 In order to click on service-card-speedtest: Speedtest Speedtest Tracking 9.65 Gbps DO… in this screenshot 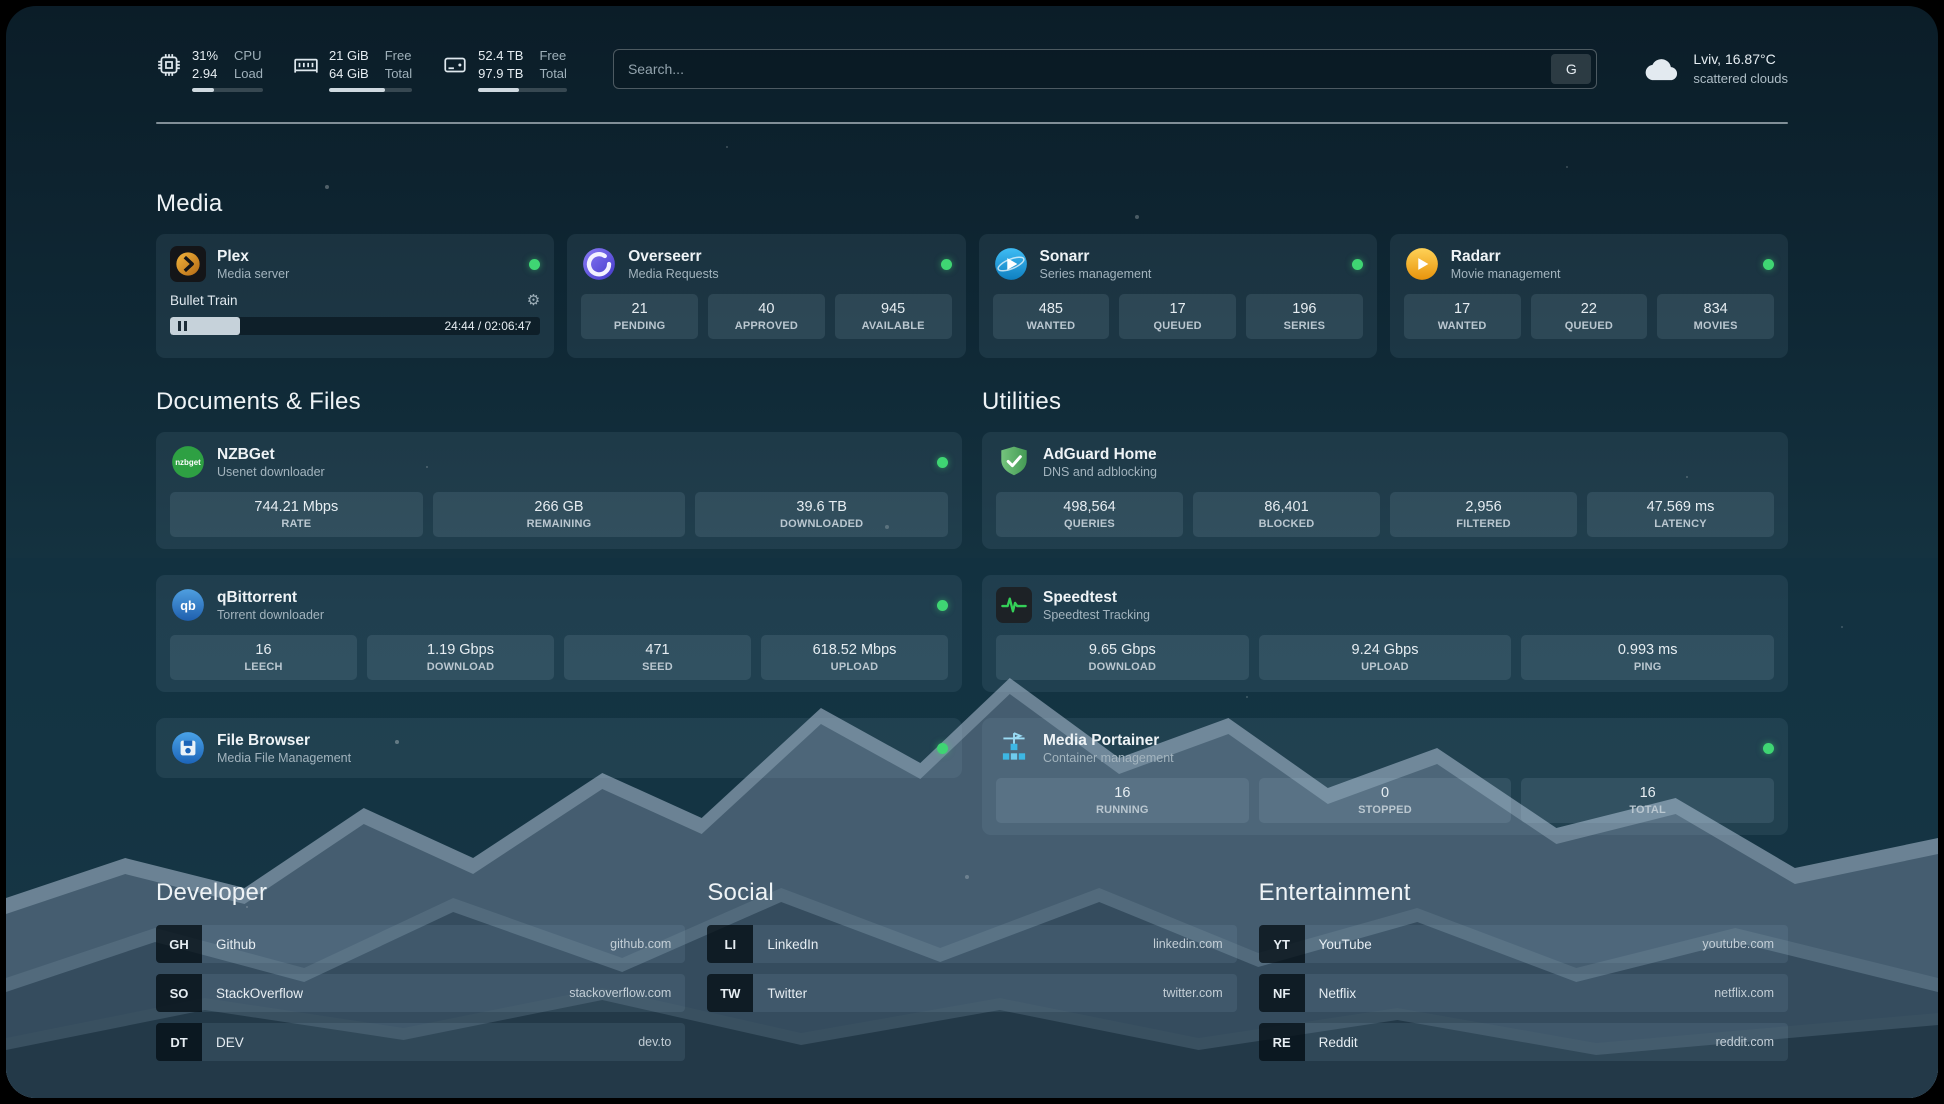, I will do `click(1385, 633)`.